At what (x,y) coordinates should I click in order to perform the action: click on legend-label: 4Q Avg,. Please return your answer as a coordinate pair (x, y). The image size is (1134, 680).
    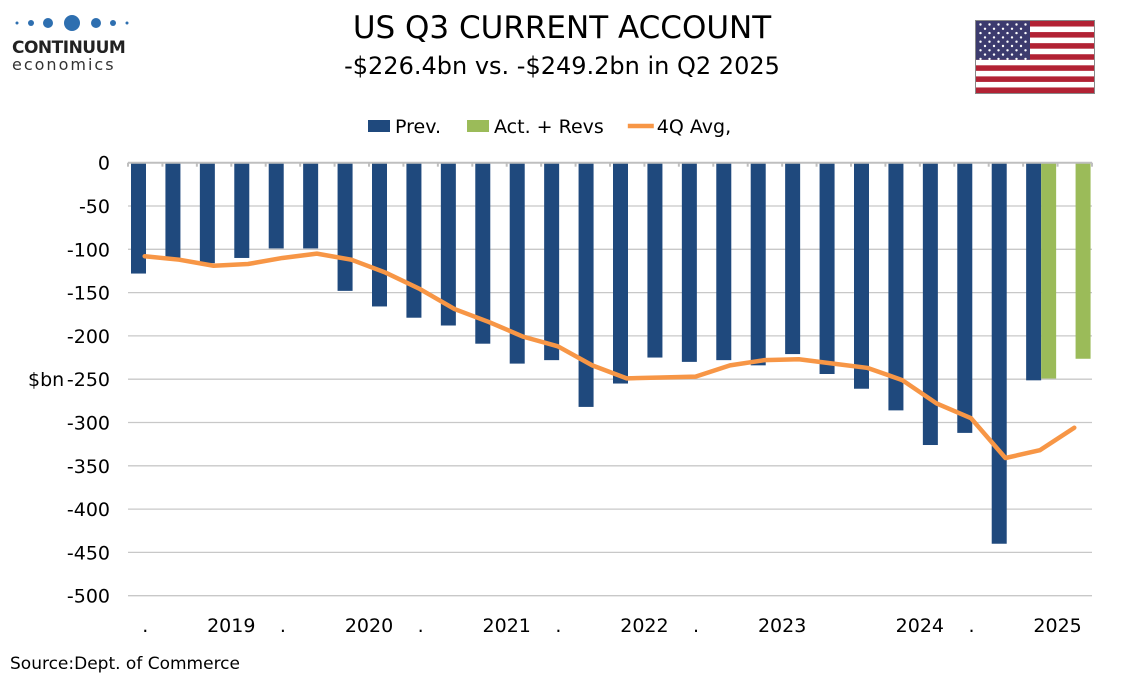
    Looking at the image, I should click on (694, 127).